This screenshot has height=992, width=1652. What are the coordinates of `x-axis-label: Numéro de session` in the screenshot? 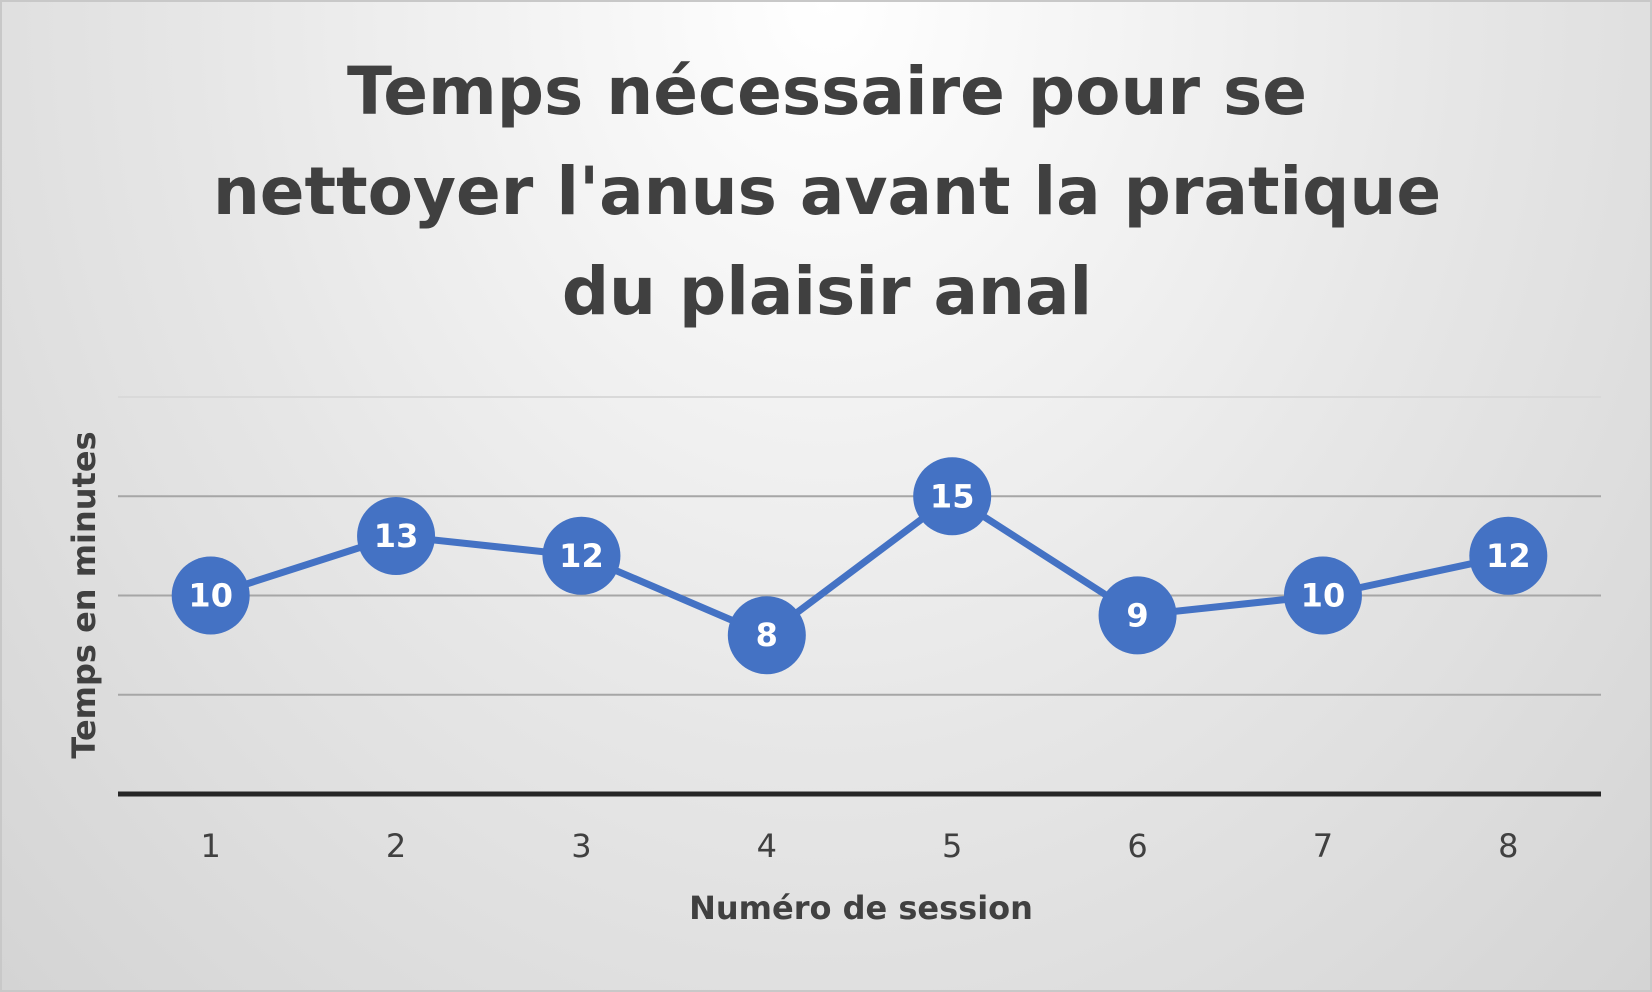 It's located at (861, 908).